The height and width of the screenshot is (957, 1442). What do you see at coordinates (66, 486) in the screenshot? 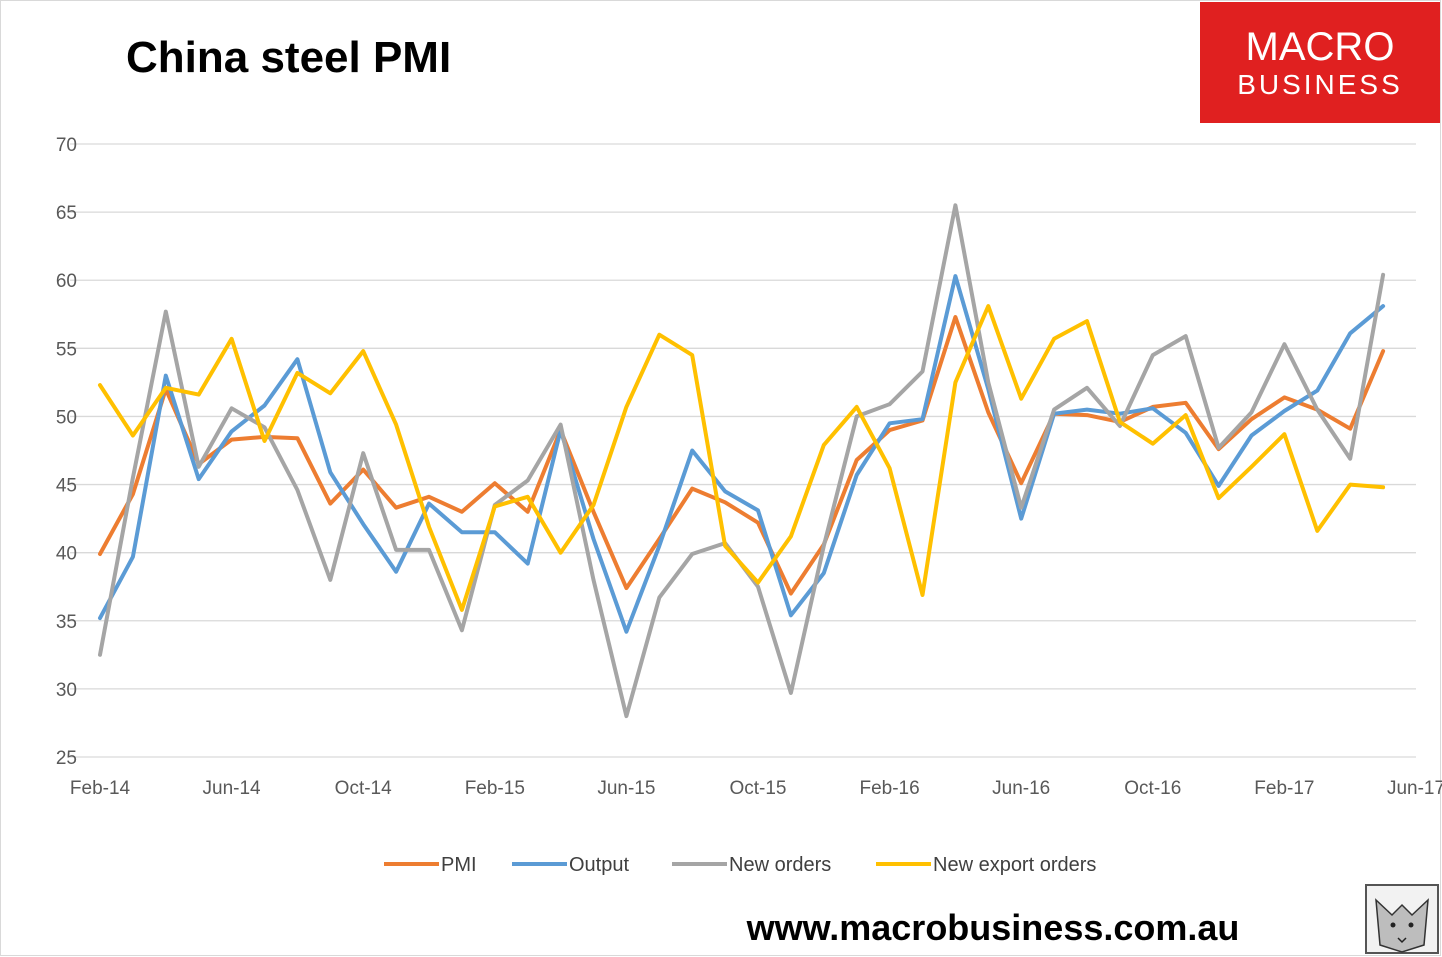
I see `y-tick-label: 45` at bounding box center [66, 486].